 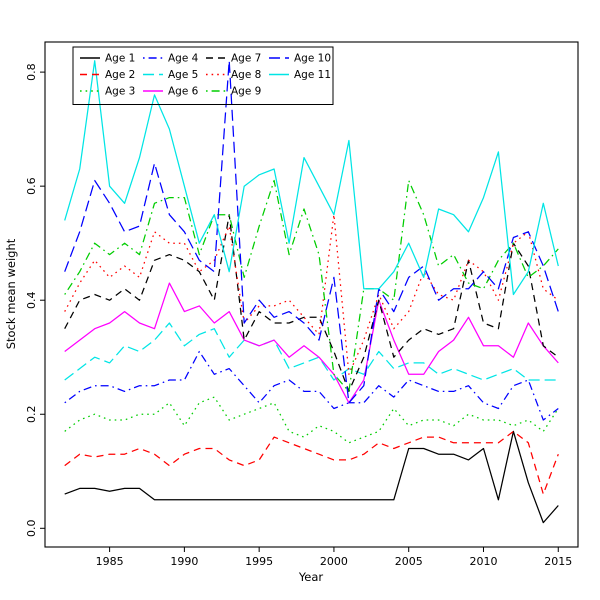 I want to click on legend-entry-age-7: Age 7, so click(x=233, y=59).